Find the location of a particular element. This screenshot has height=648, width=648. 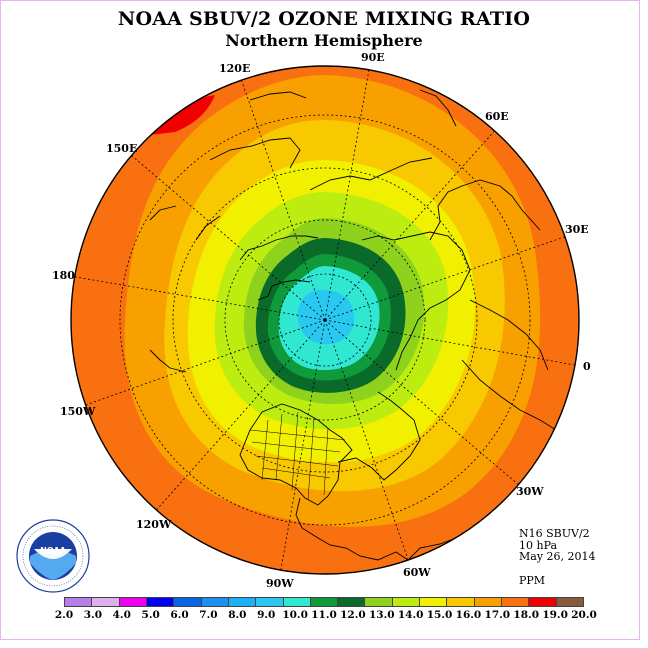

colorbar-tick-label: 15.0 is located at coordinates (439, 615).